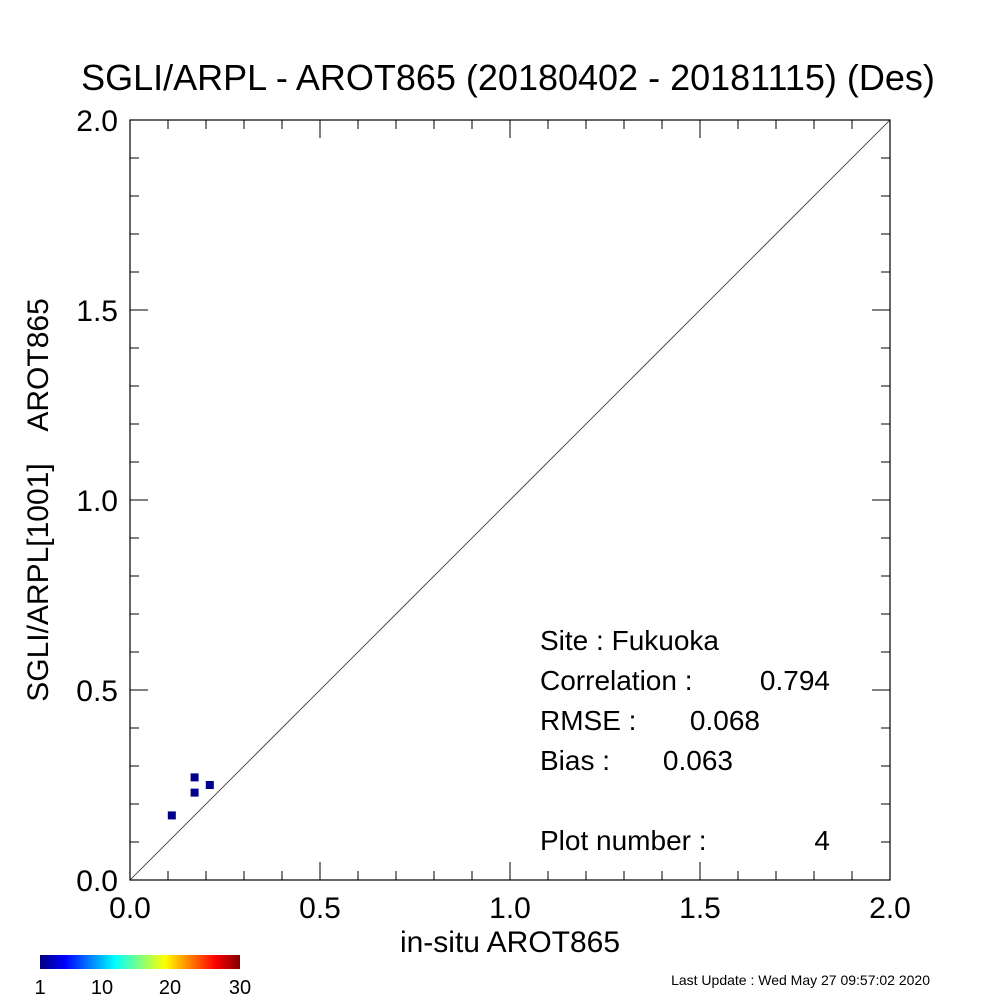  I want to click on colorbar-tick-label: 30, so click(240, 988).